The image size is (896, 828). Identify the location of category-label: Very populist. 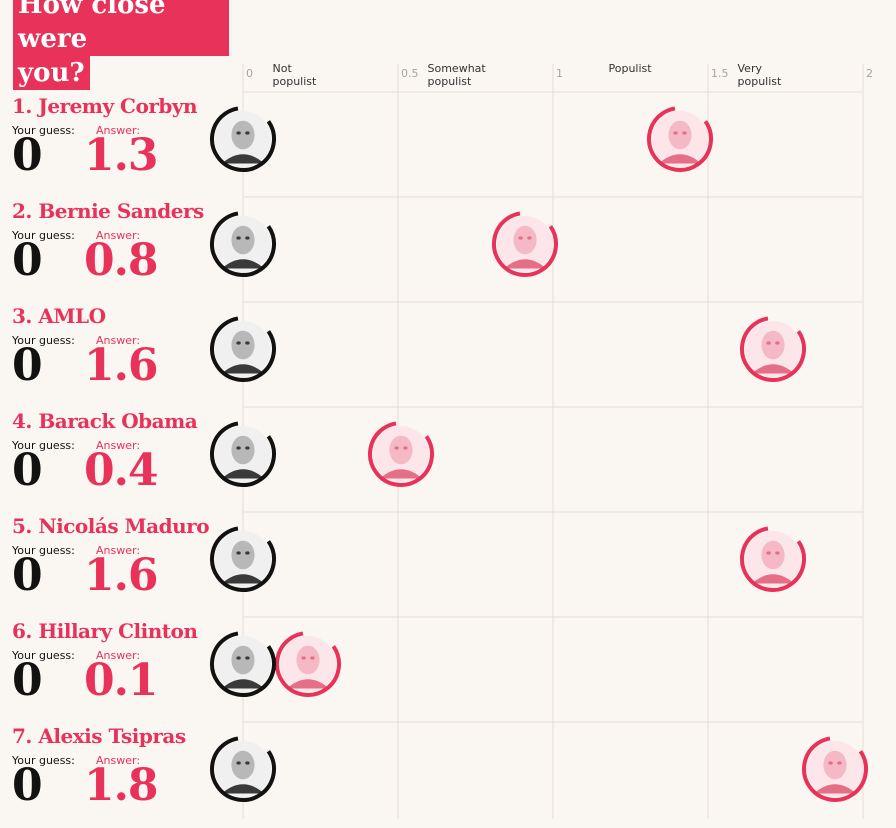
(760, 75).